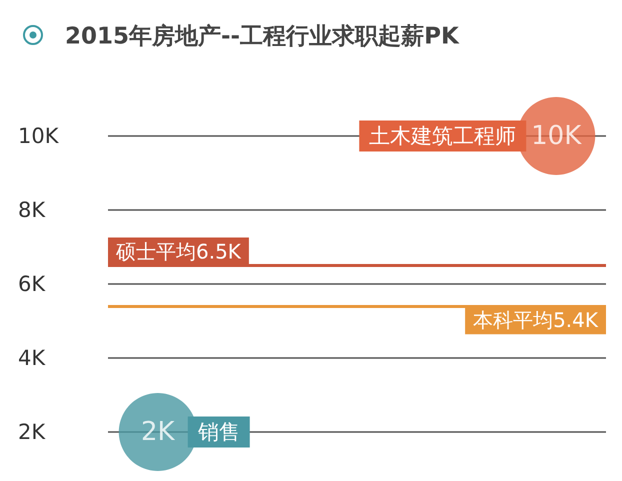 This screenshot has height=481, width=622. What do you see at coordinates (178, 252) in the screenshot?
I see `ref-line-label: 硕士平均6.5K` at bounding box center [178, 252].